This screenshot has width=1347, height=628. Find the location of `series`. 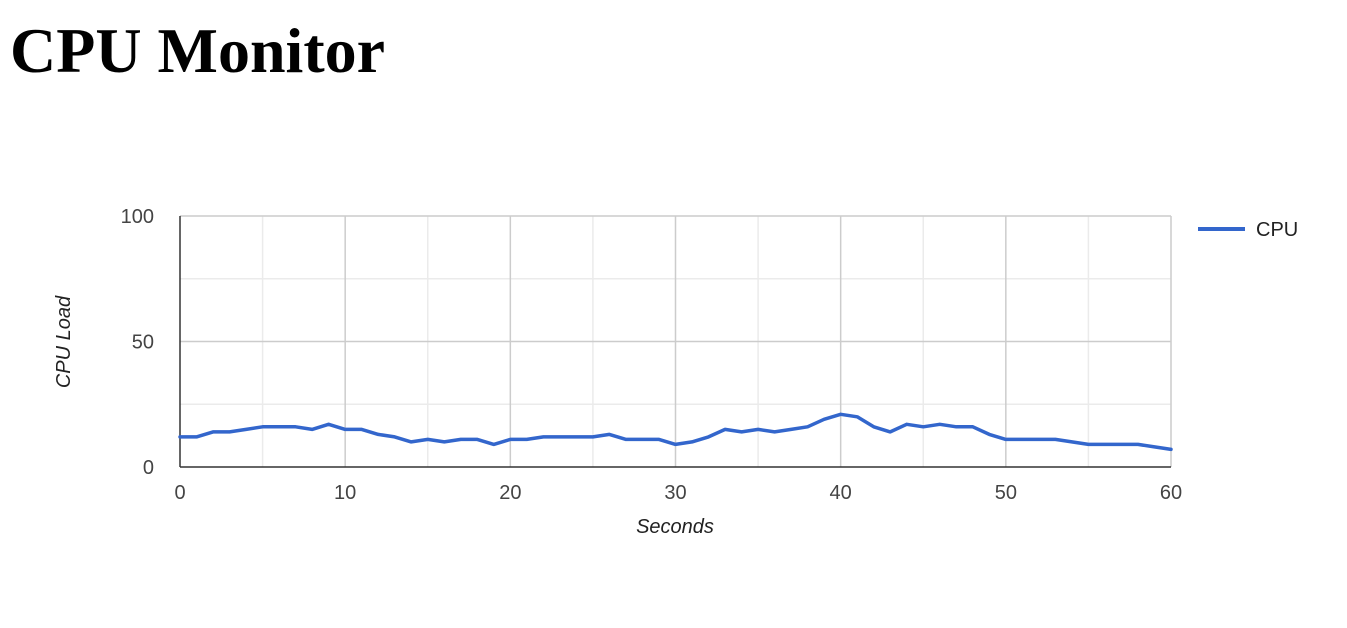

series is located at coordinates (675, 432).